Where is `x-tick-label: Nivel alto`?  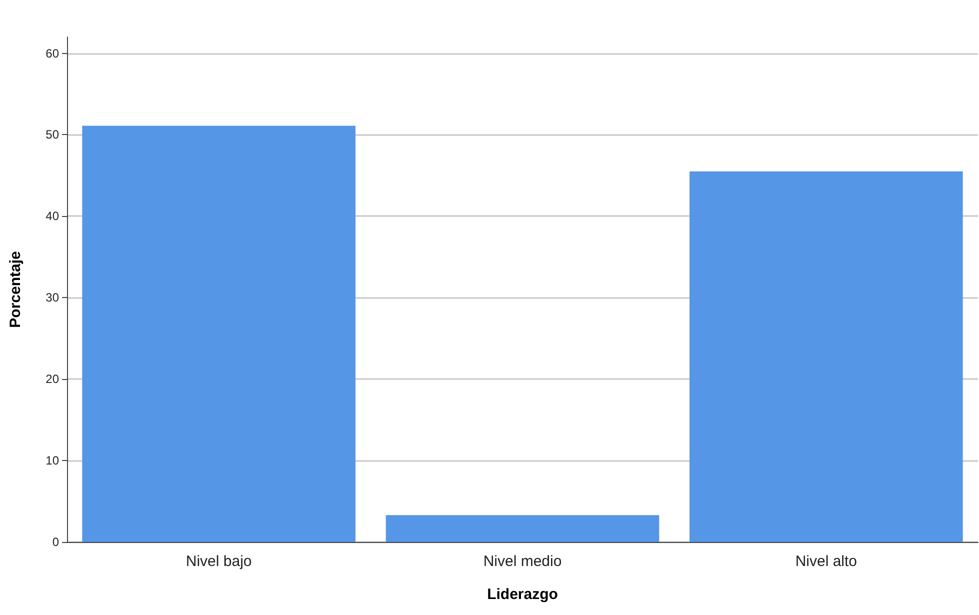
x-tick-label: Nivel alto is located at coordinates (826, 561).